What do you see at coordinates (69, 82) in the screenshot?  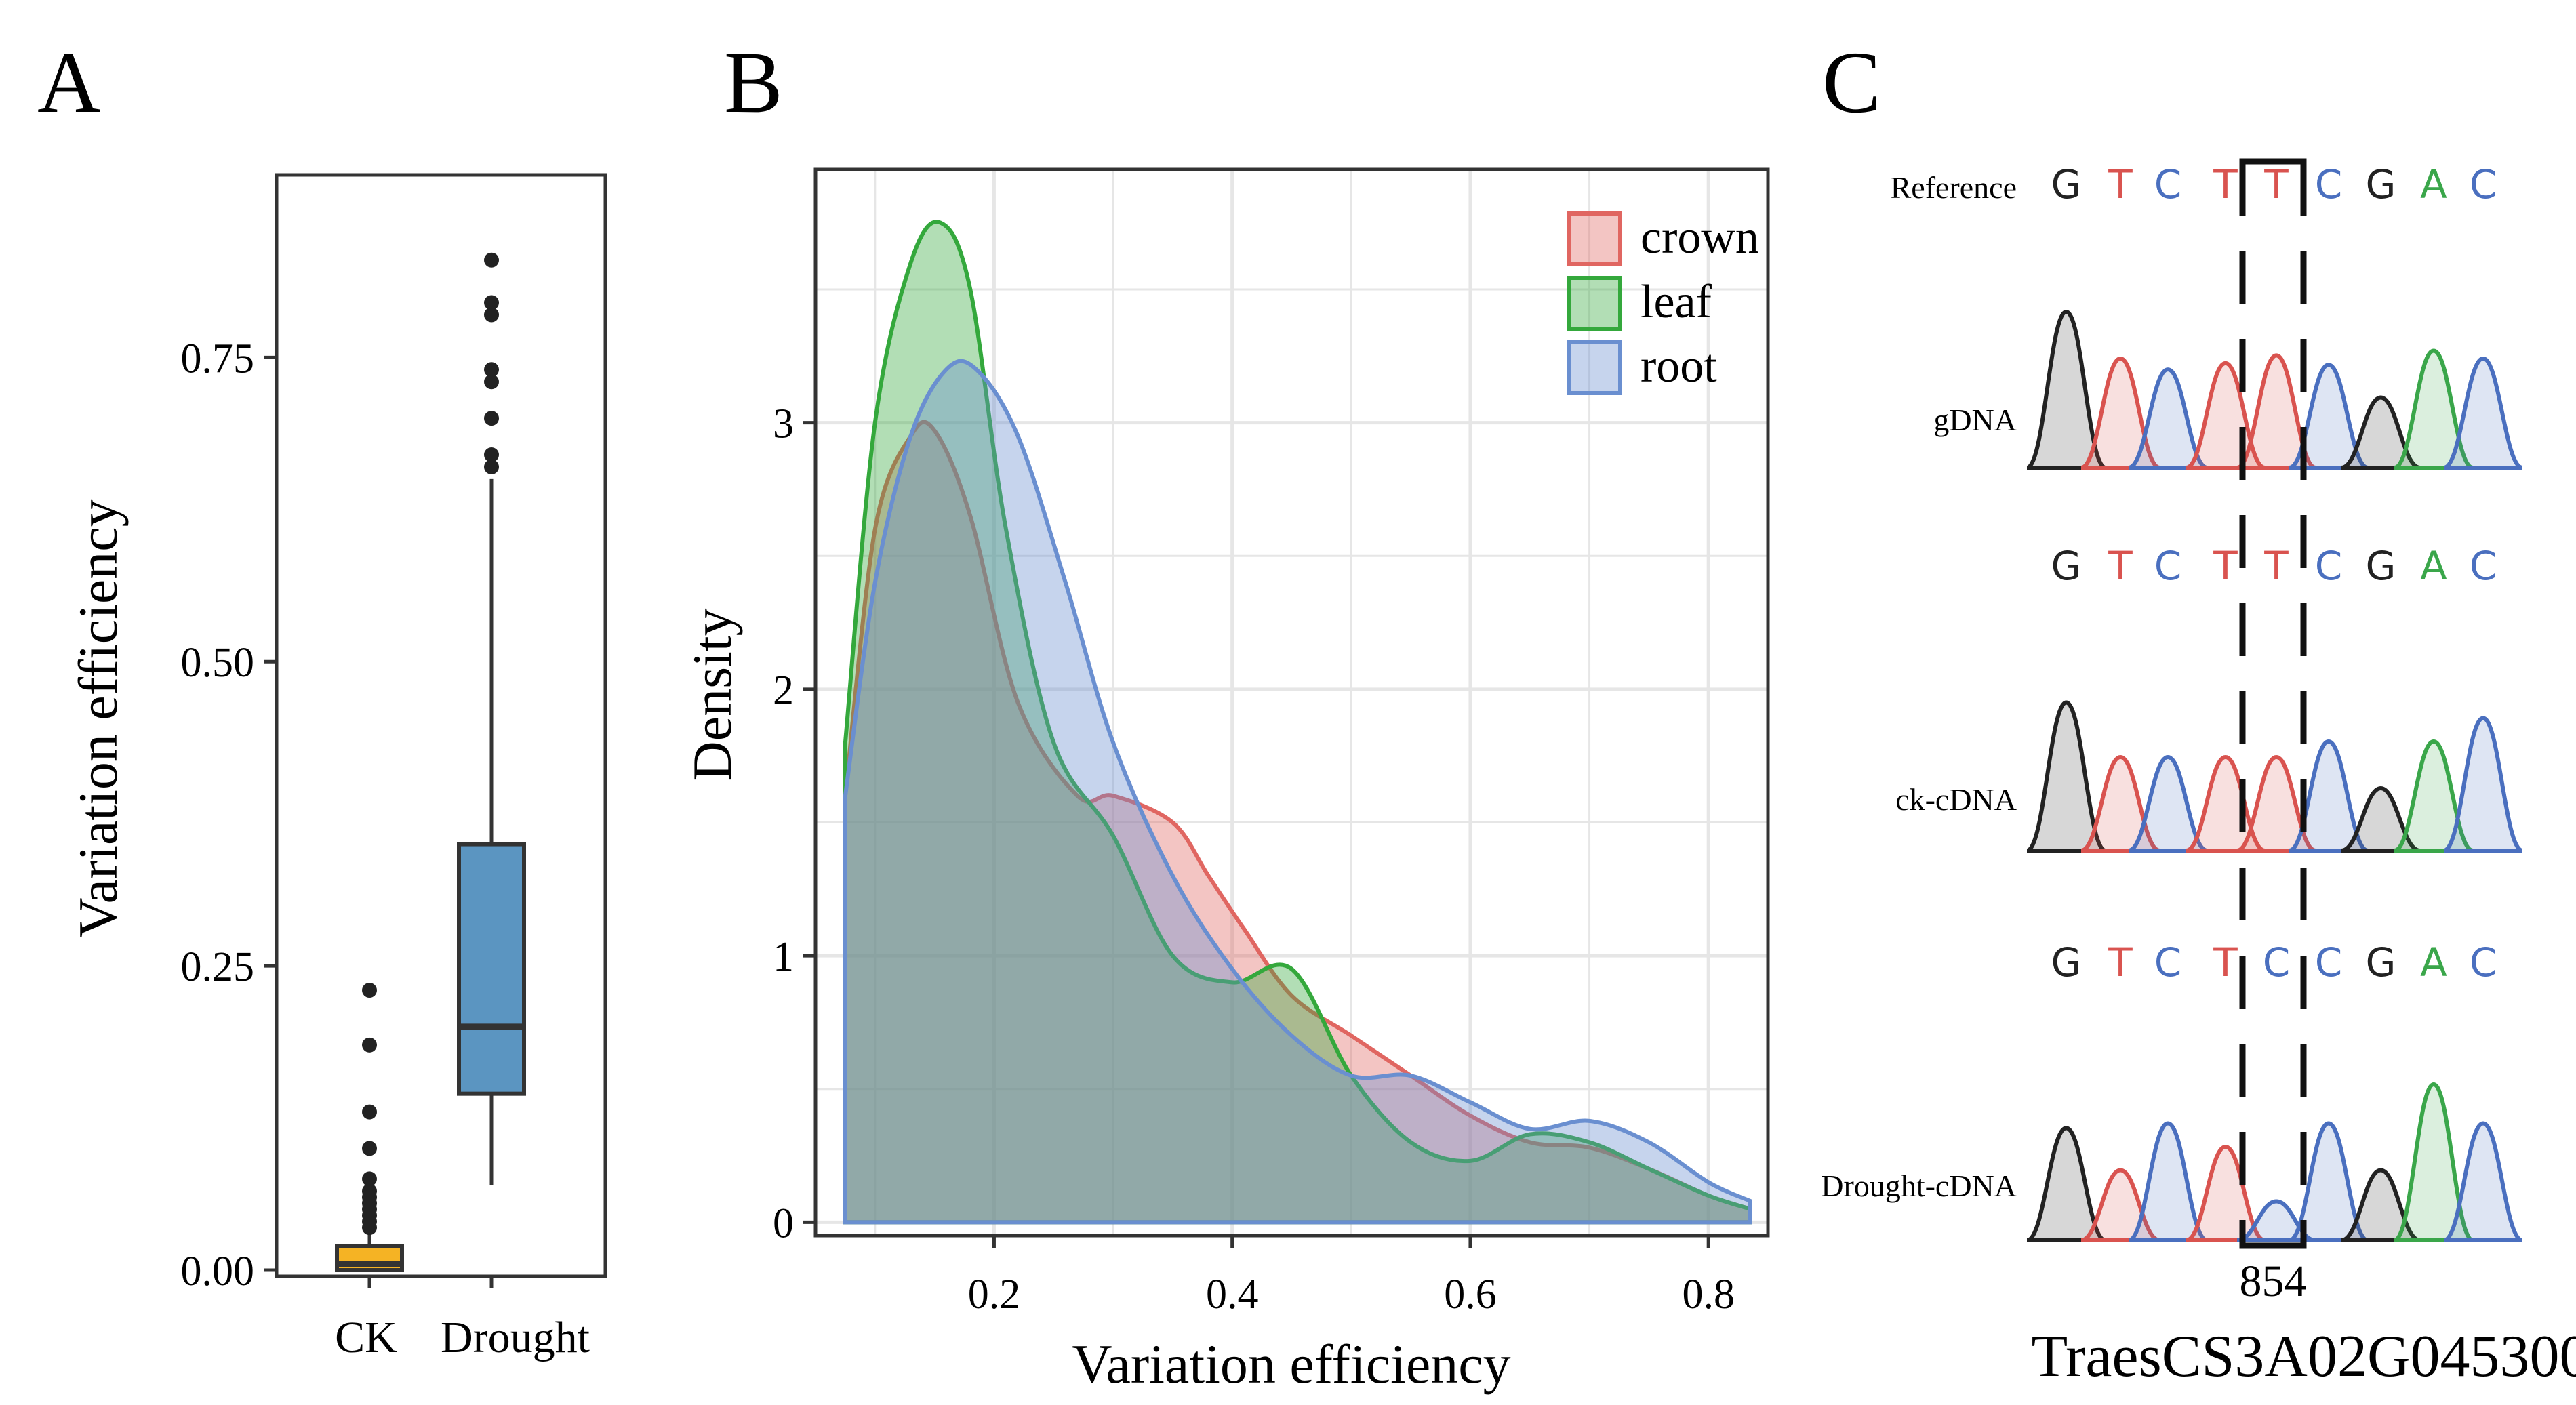 I see `panel-a-letter: A` at bounding box center [69, 82].